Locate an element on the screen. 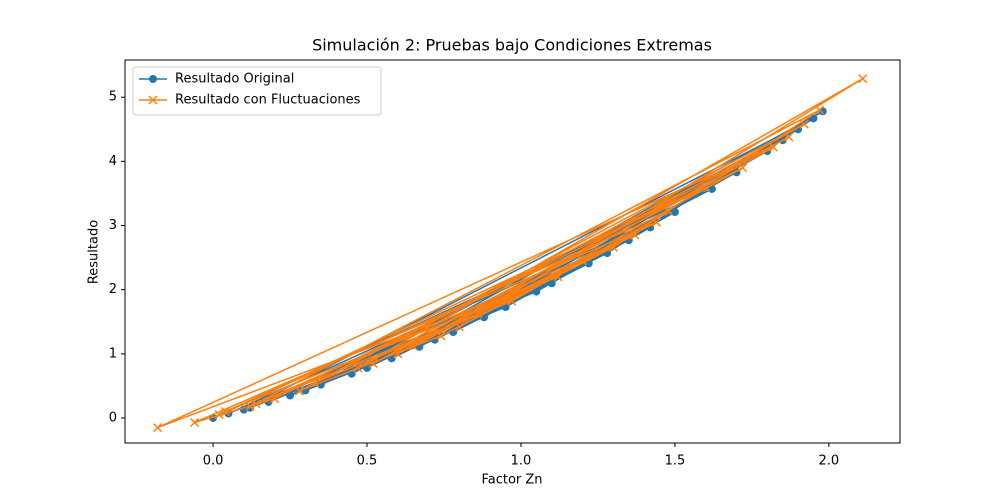 This screenshot has width=1000, height=504. x-tick-label: 1.5 is located at coordinates (675, 461).